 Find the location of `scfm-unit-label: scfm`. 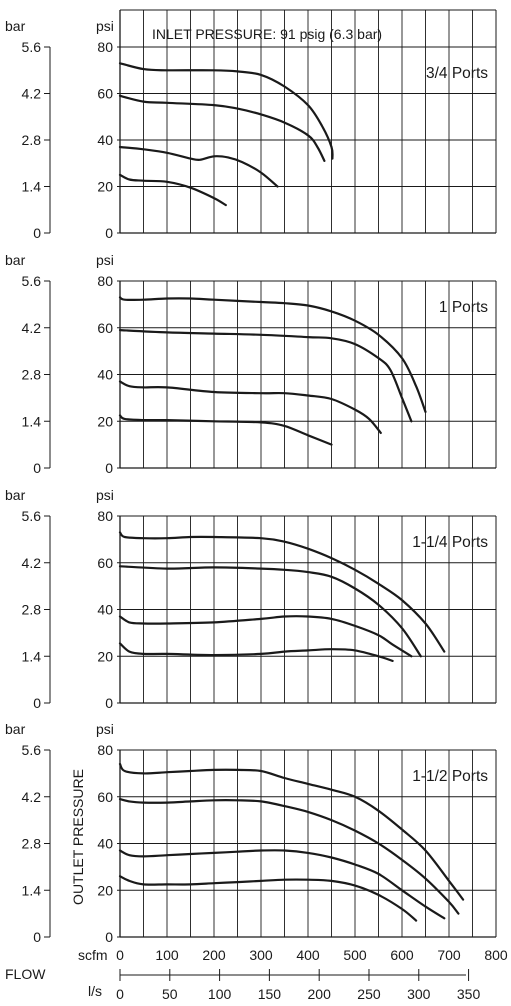

scfm-unit-label: scfm is located at coordinates (93, 955).